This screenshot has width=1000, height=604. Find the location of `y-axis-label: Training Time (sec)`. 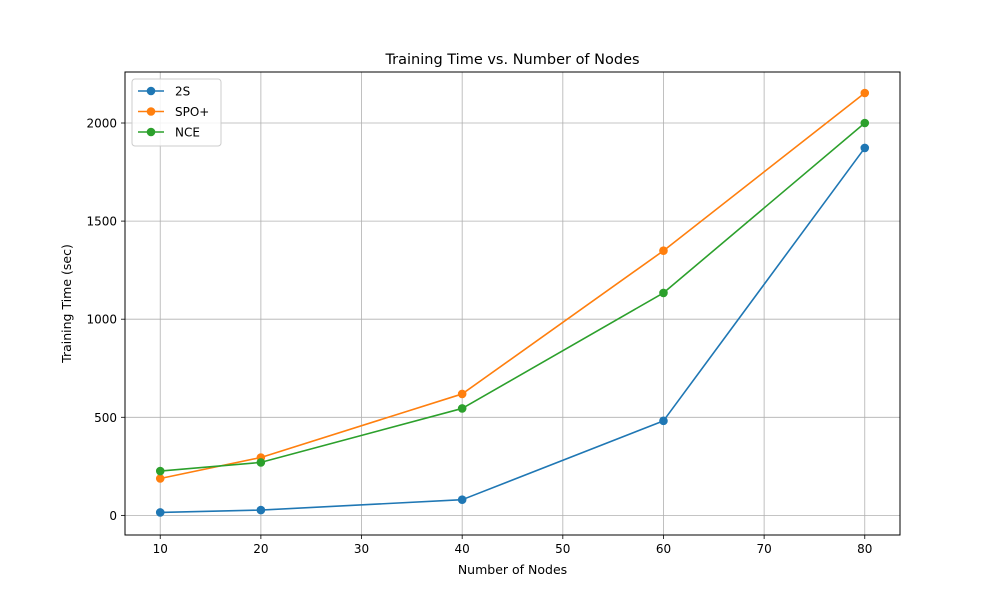

y-axis-label: Training Time (sec) is located at coordinates (66, 304).